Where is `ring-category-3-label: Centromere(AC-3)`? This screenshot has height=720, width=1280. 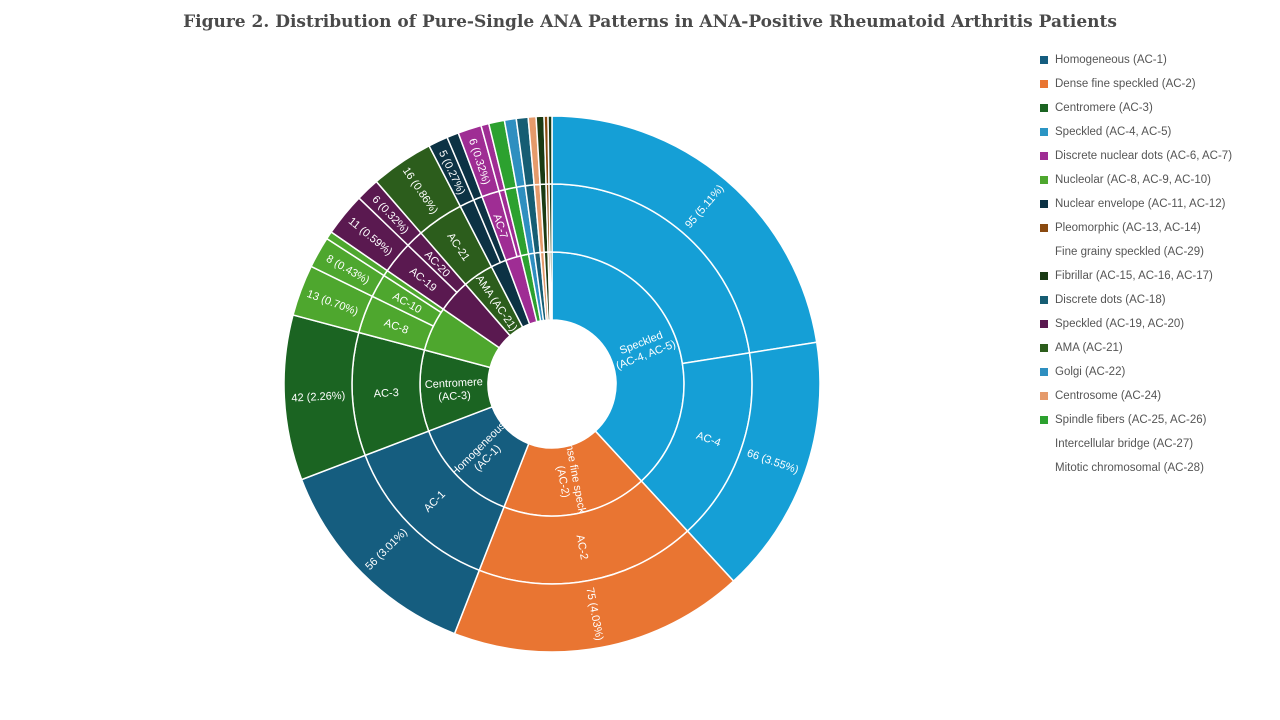
ring-category-3-label: Centromere(AC-3) is located at coordinates (454, 390).